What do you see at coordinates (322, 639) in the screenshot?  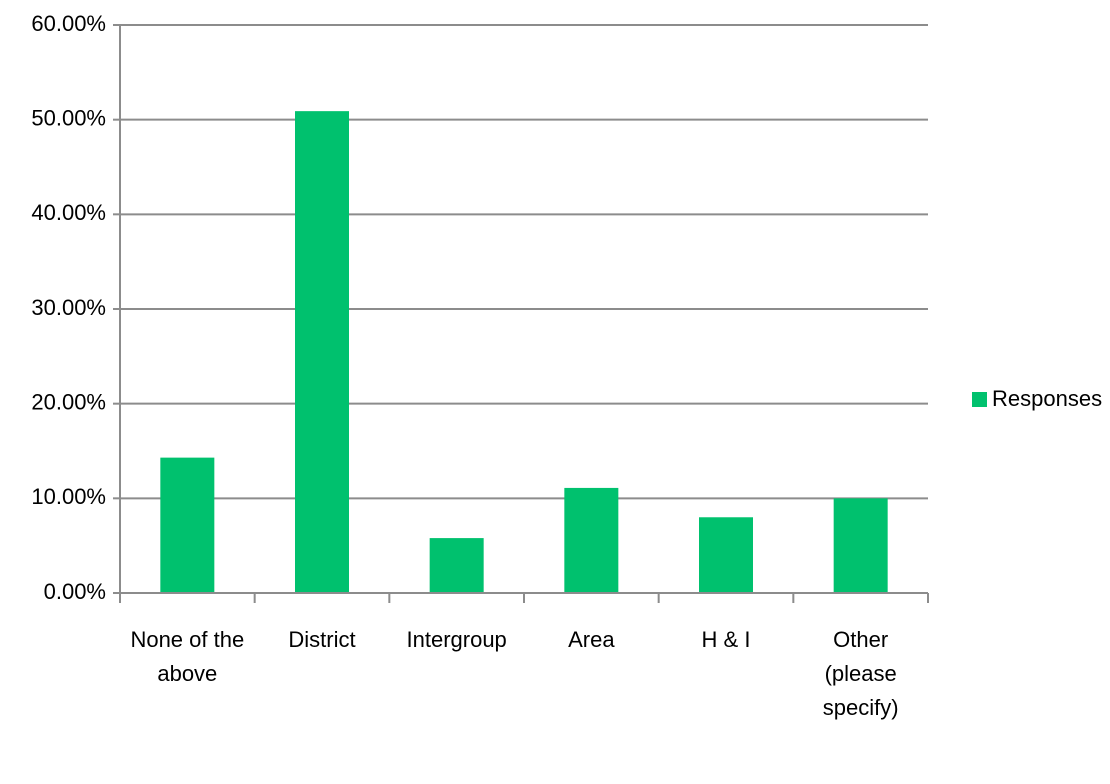 I see `x-tick-label: District` at bounding box center [322, 639].